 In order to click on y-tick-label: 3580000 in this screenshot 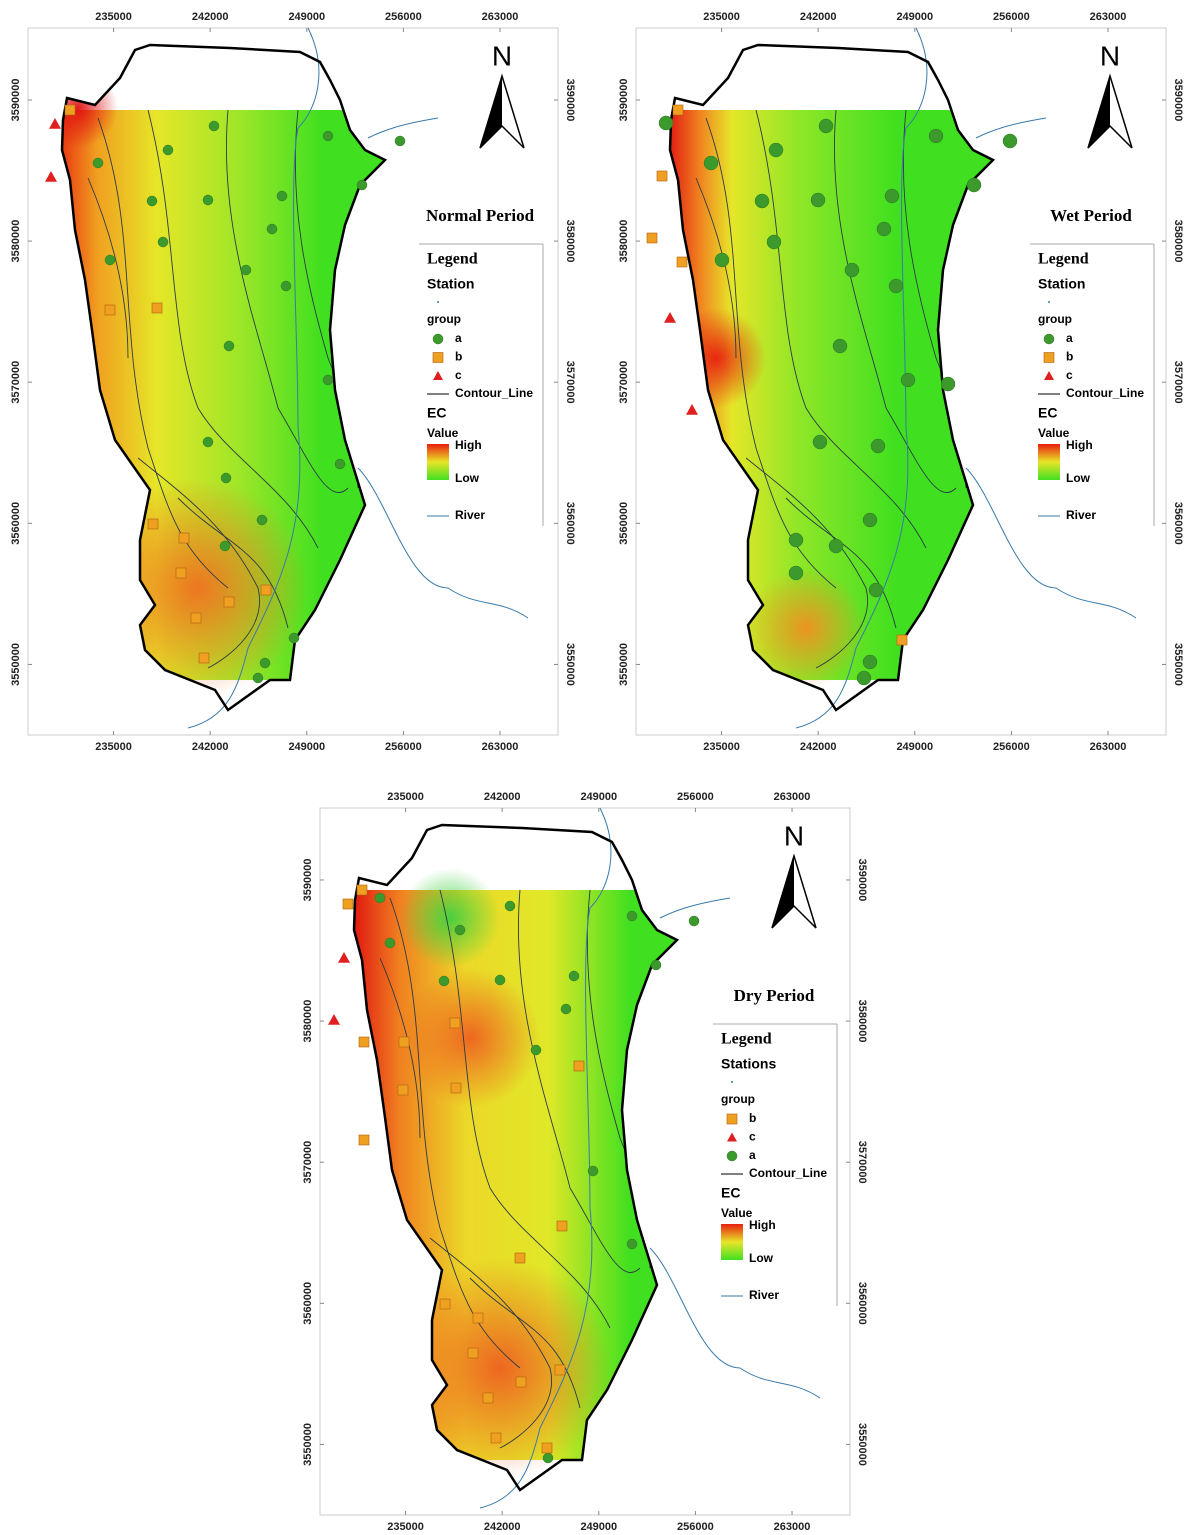, I will do `click(624, 241)`.